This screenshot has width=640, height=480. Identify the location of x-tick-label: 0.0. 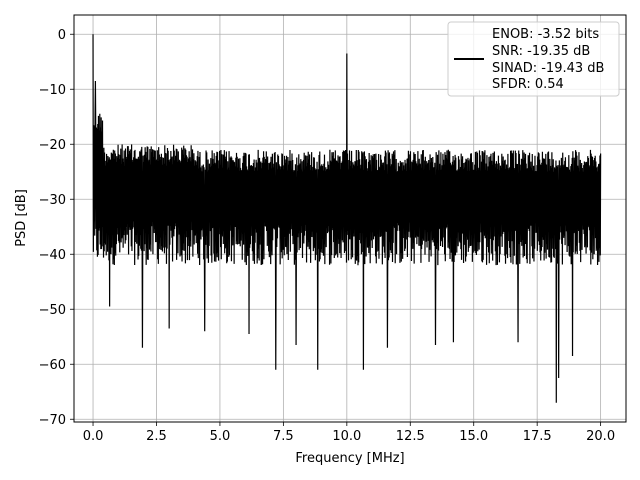
(93, 436).